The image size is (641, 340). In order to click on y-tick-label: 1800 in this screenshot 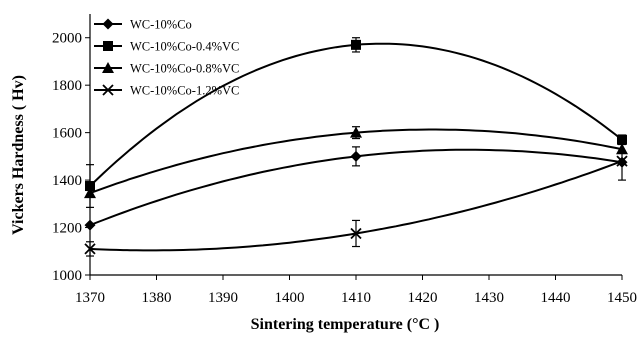, I will do `click(67, 86)`.